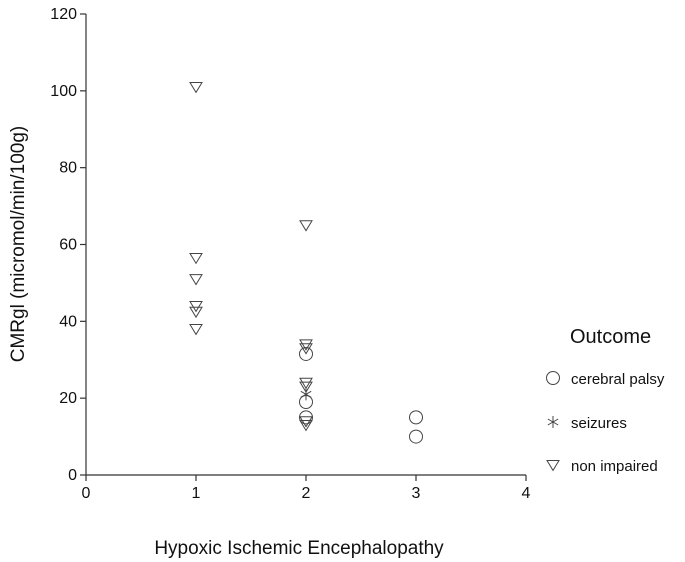 Image resolution: width=685 pixels, height=562 pixels. Describe the element at coordinates (610, 337) in the screenshot. I see `legend-title: Outcome` at that location.